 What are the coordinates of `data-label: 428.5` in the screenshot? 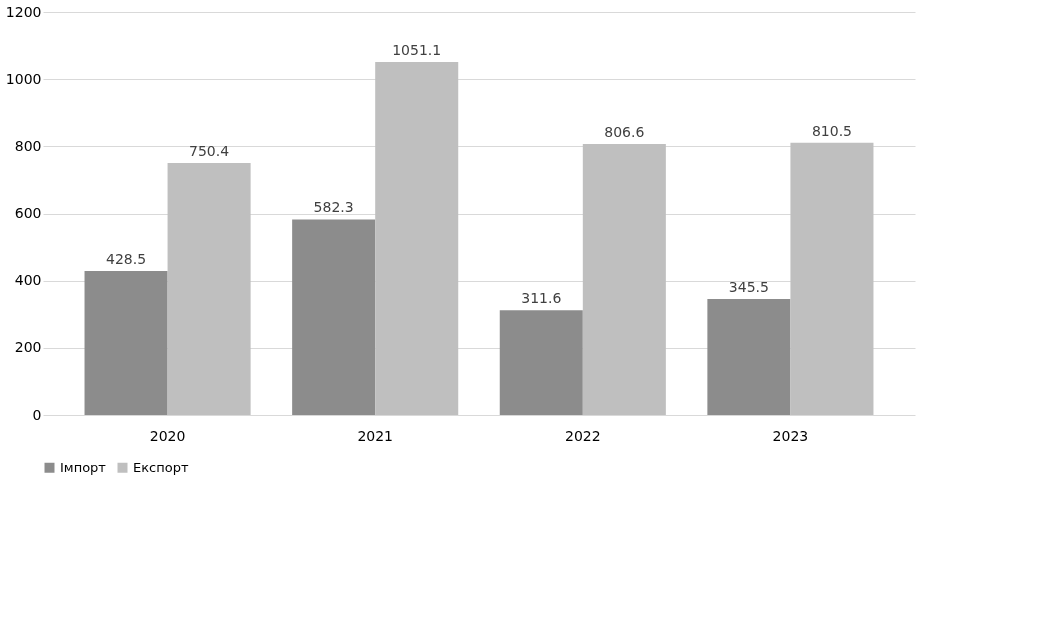 It's located at (126, 259).